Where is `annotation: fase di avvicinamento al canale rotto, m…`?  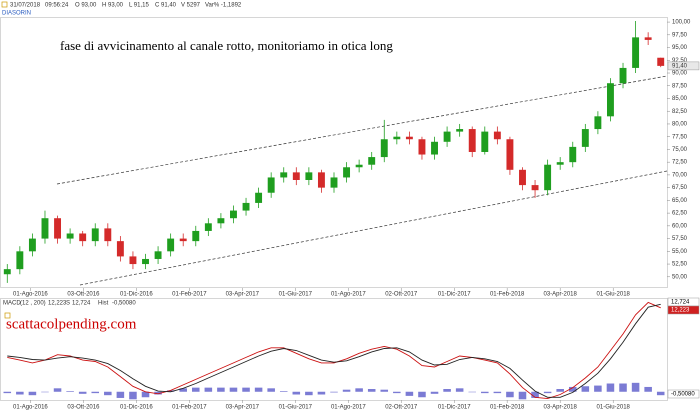
annotation: fase di avvicinamento al canale rotto, m… is located at coordinates (226, 45).